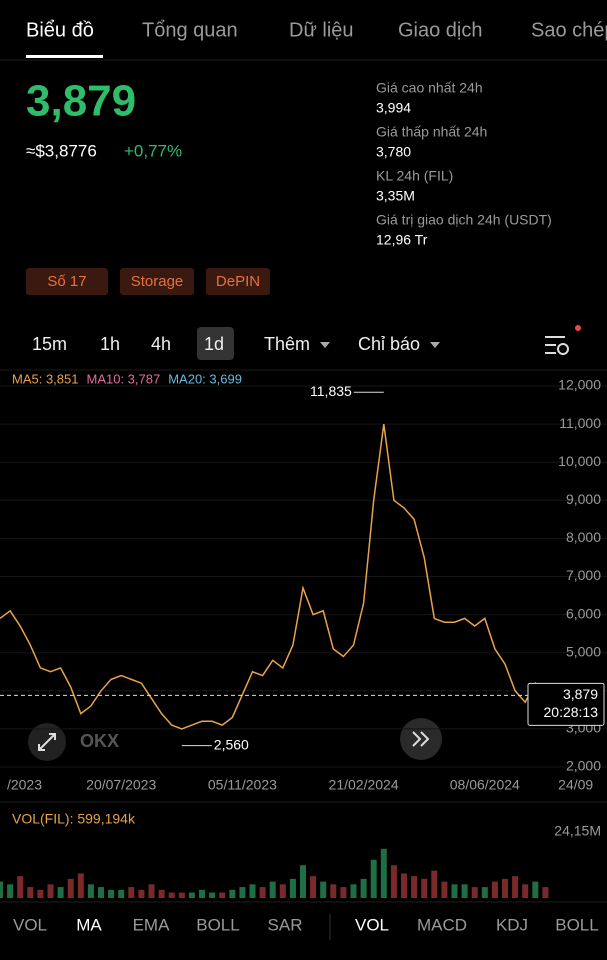 The width and height of the screenshot is (607, 960). I want to click on current-price: 3,879, so click(580, 694).